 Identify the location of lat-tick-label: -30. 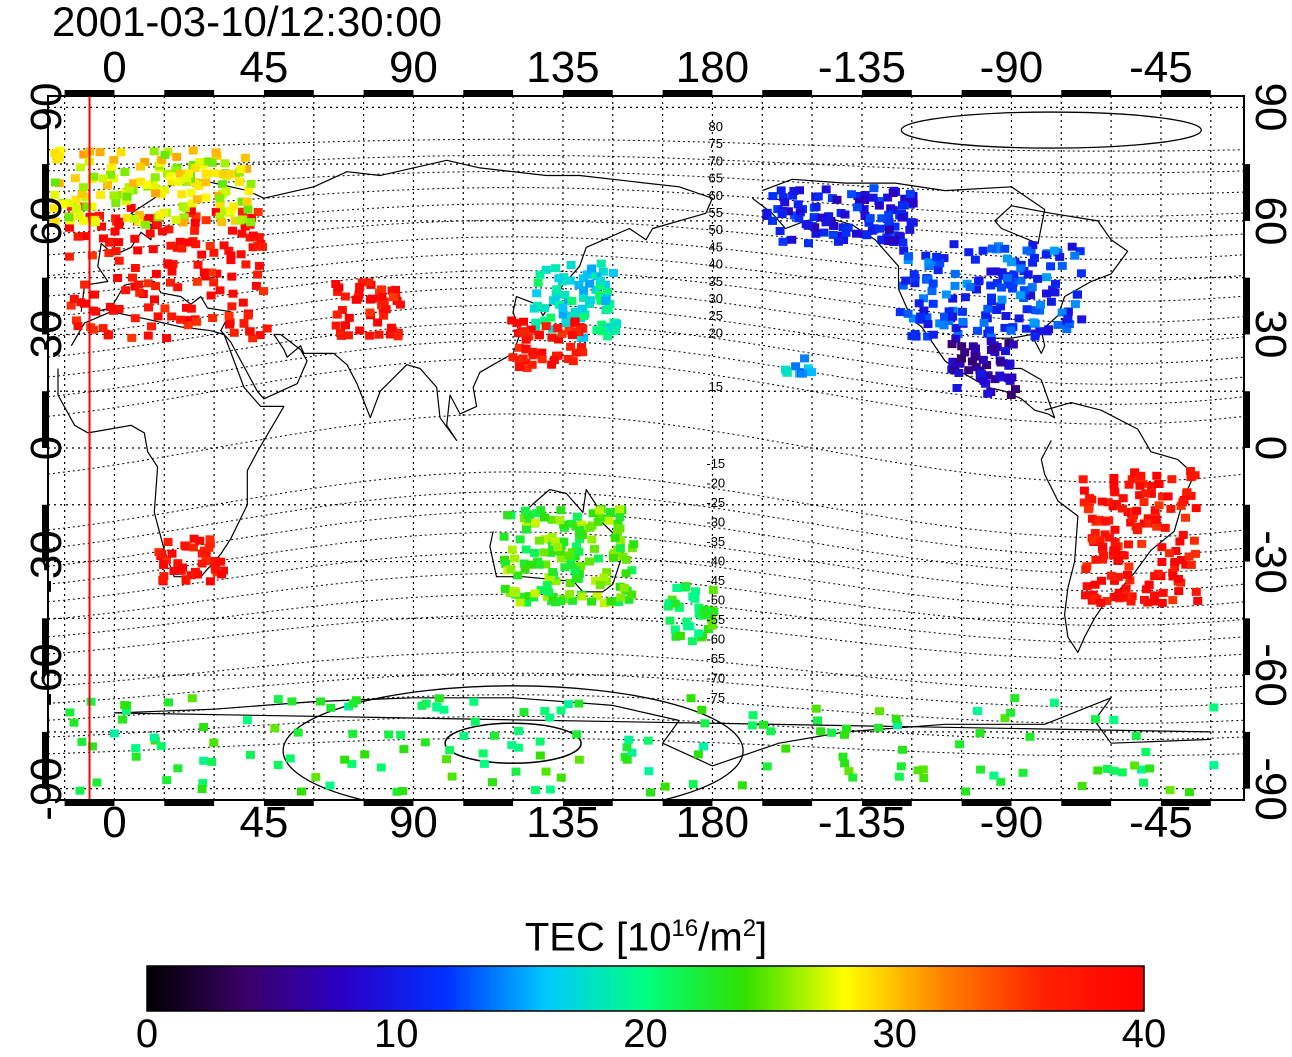
(1269, 561).